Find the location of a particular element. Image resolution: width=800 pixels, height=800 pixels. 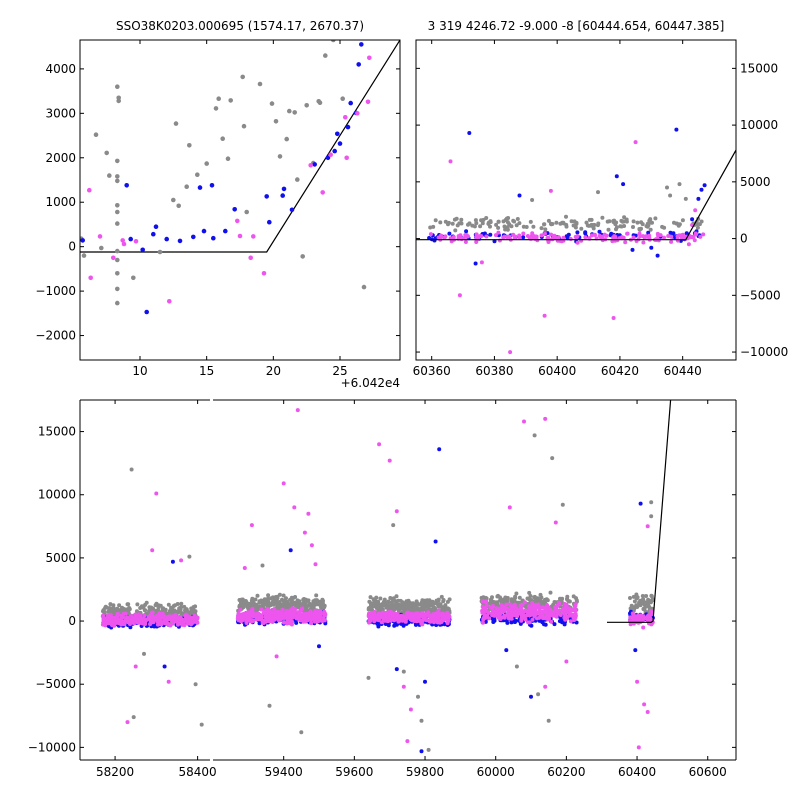

panel-bottom-xtick-label: 58200 is located at coordinates (115, 772).